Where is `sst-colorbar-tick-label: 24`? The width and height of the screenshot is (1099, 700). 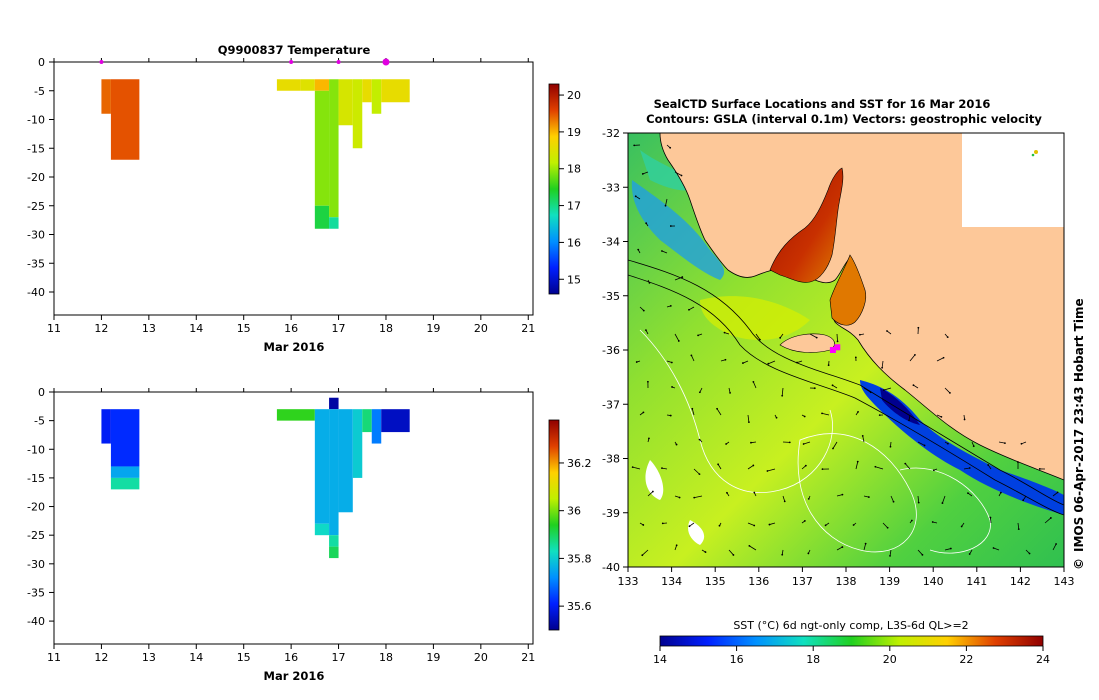
sst-colorbar-tick-label: 24 is located at coordinates (1043, 659).